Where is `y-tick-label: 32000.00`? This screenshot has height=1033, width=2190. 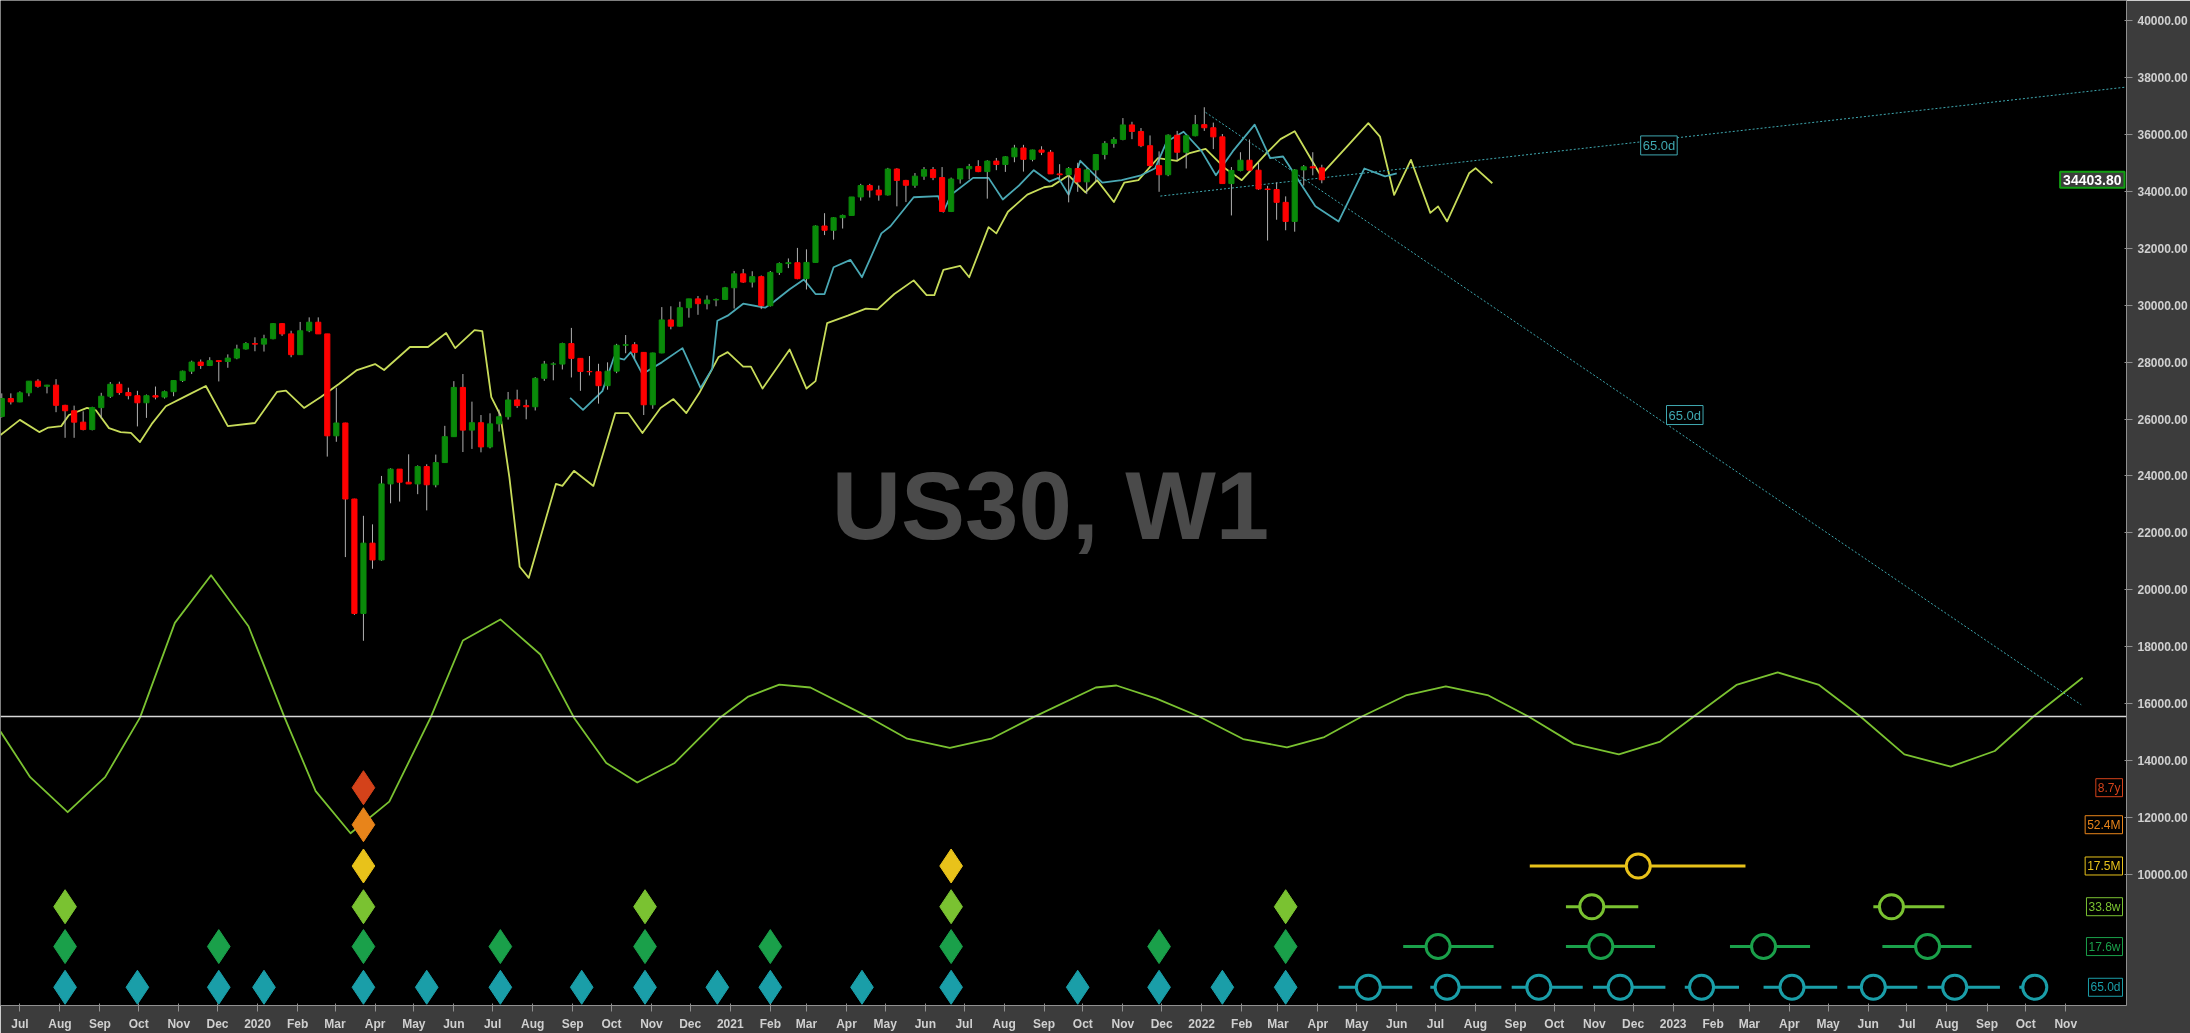
y-tick-label: 32000.00 is located at coordinates (2162, 248).